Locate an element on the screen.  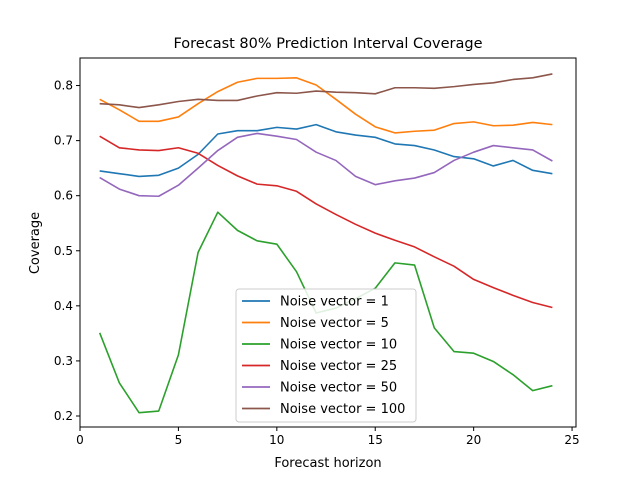
legend-label-5: Noise vector = 100 is located at coordinates (342, 409).